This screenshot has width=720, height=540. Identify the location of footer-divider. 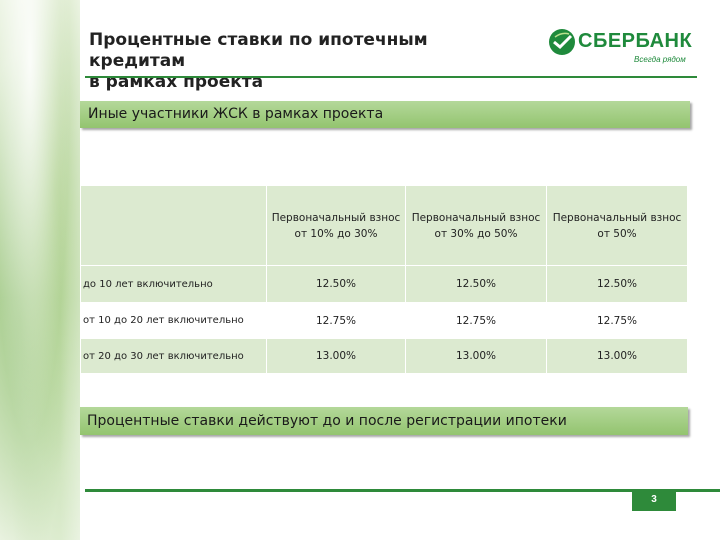
(402, 490).